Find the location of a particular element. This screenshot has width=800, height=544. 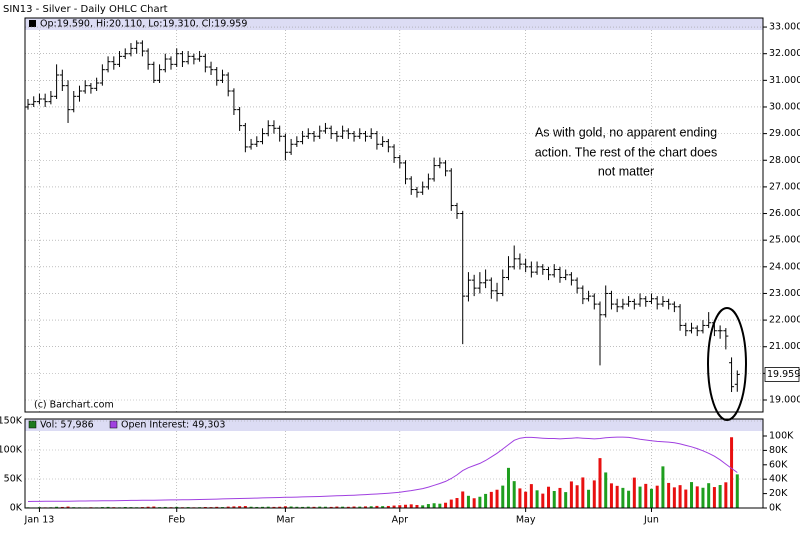

y-tick-label: 33.000 is located at coordinates (784, 27).